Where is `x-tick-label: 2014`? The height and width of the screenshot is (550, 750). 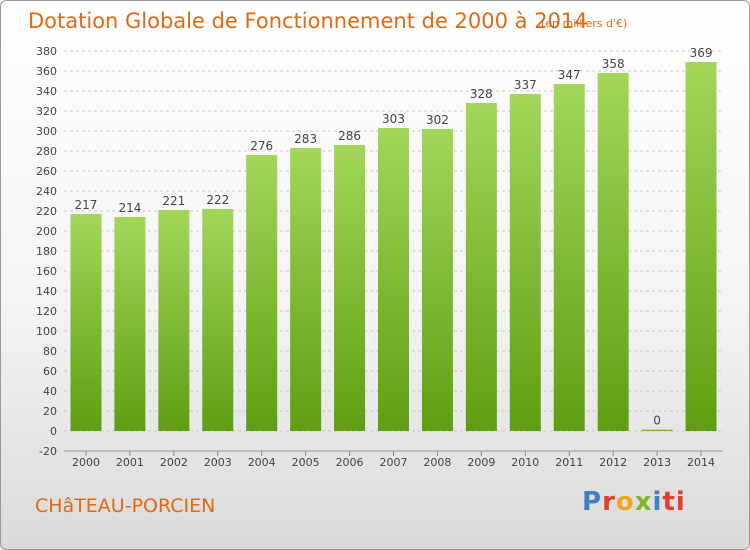 x-tick-label: 2014 is located at coordinates (701, 462).